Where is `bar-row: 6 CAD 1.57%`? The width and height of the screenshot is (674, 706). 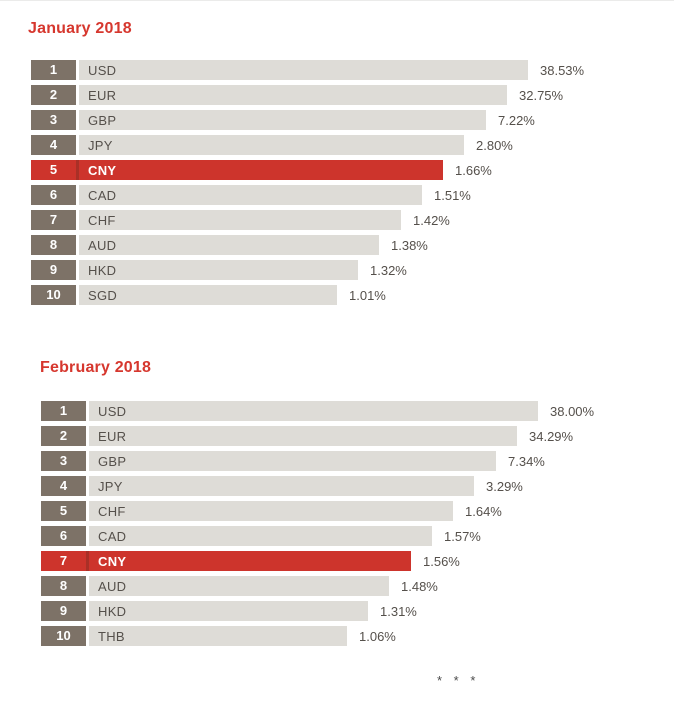 bar-row: 6 CAD 1.57% is located at coordinates (317, 536).